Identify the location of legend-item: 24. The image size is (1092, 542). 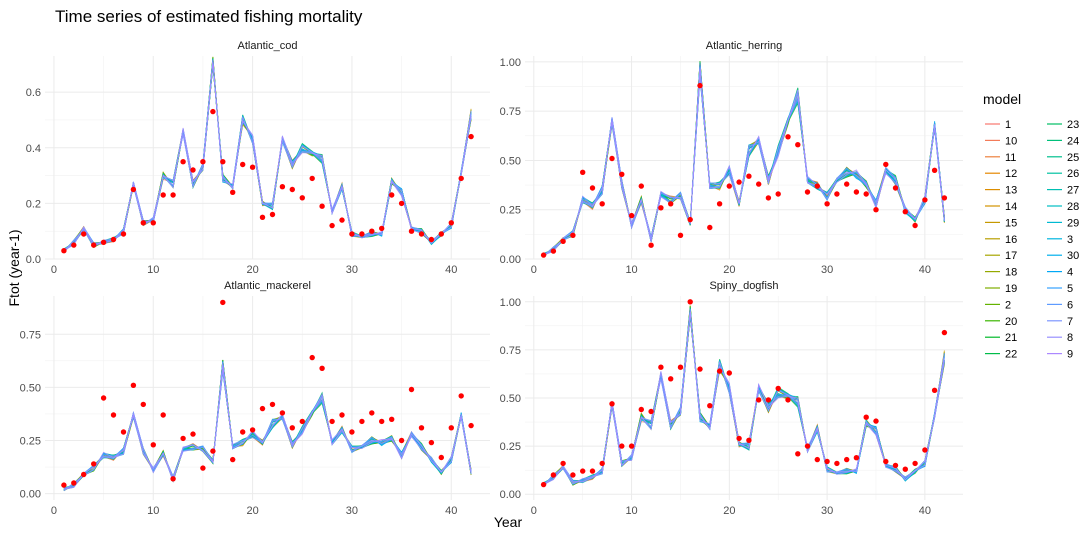
(1063, 141).